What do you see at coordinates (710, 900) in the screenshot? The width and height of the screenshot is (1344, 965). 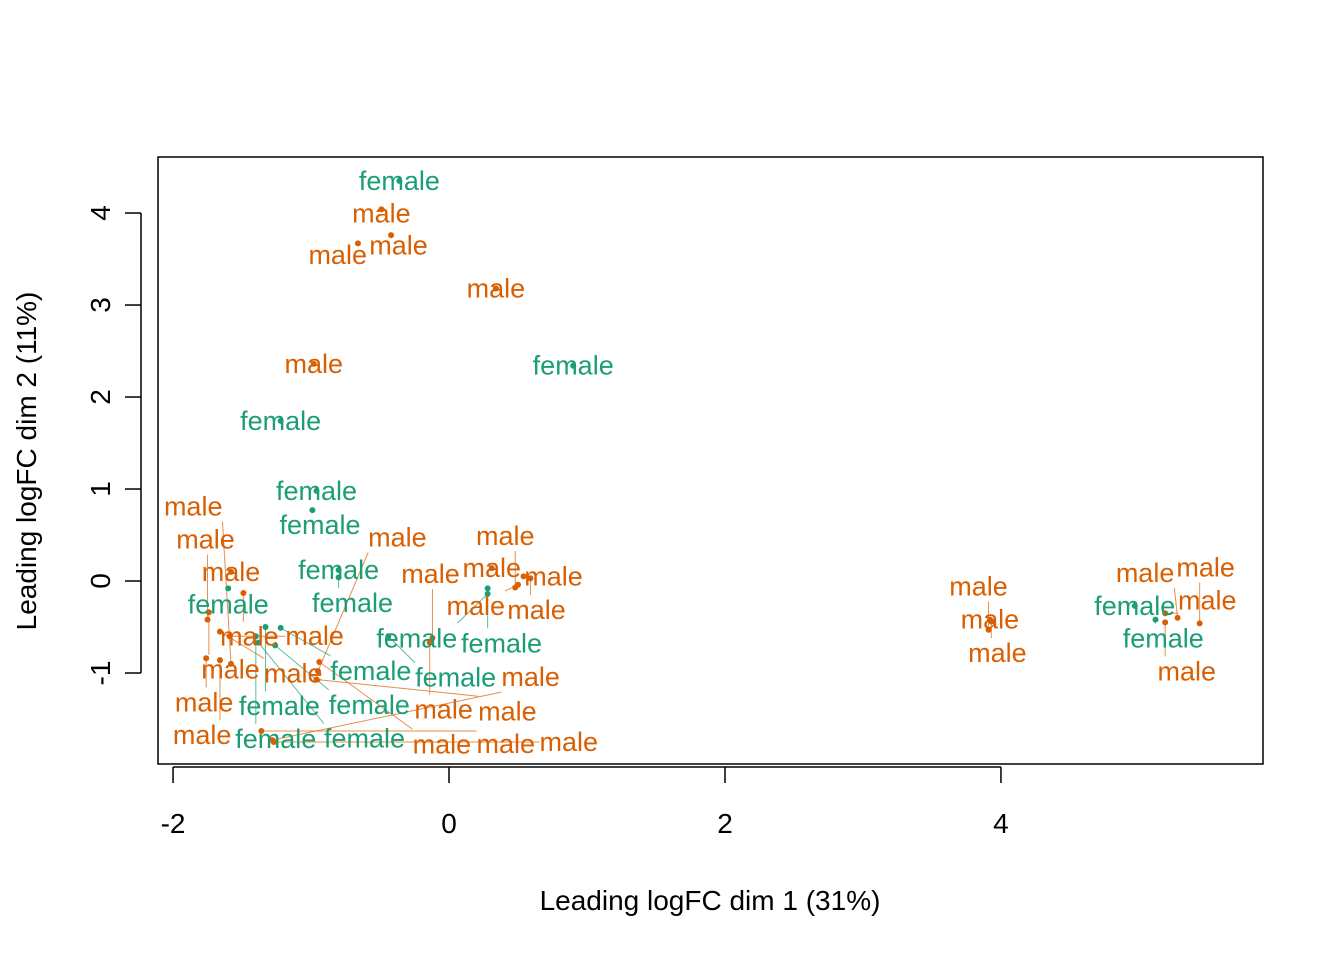 I see `x-axis-label: Leading logFC dim 1 (31%)` at bounding box center [710, 900].